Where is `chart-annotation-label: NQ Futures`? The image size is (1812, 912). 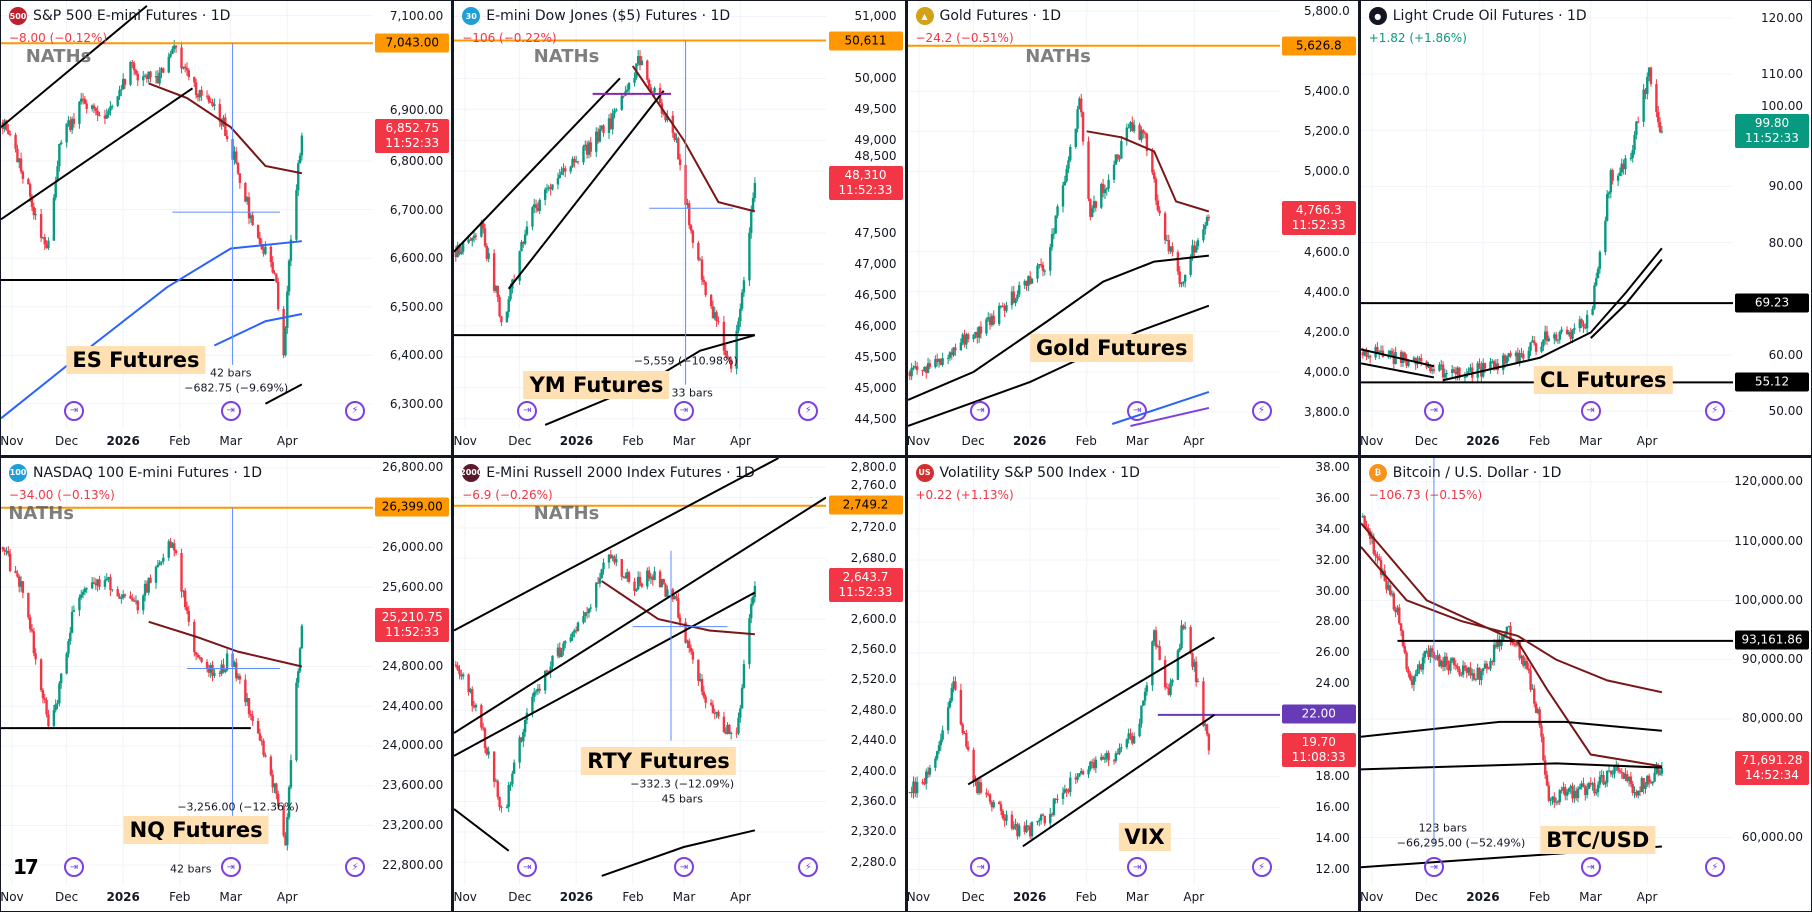
chart-annotation-label: NQ Futures is located at coordinates (196, 829).